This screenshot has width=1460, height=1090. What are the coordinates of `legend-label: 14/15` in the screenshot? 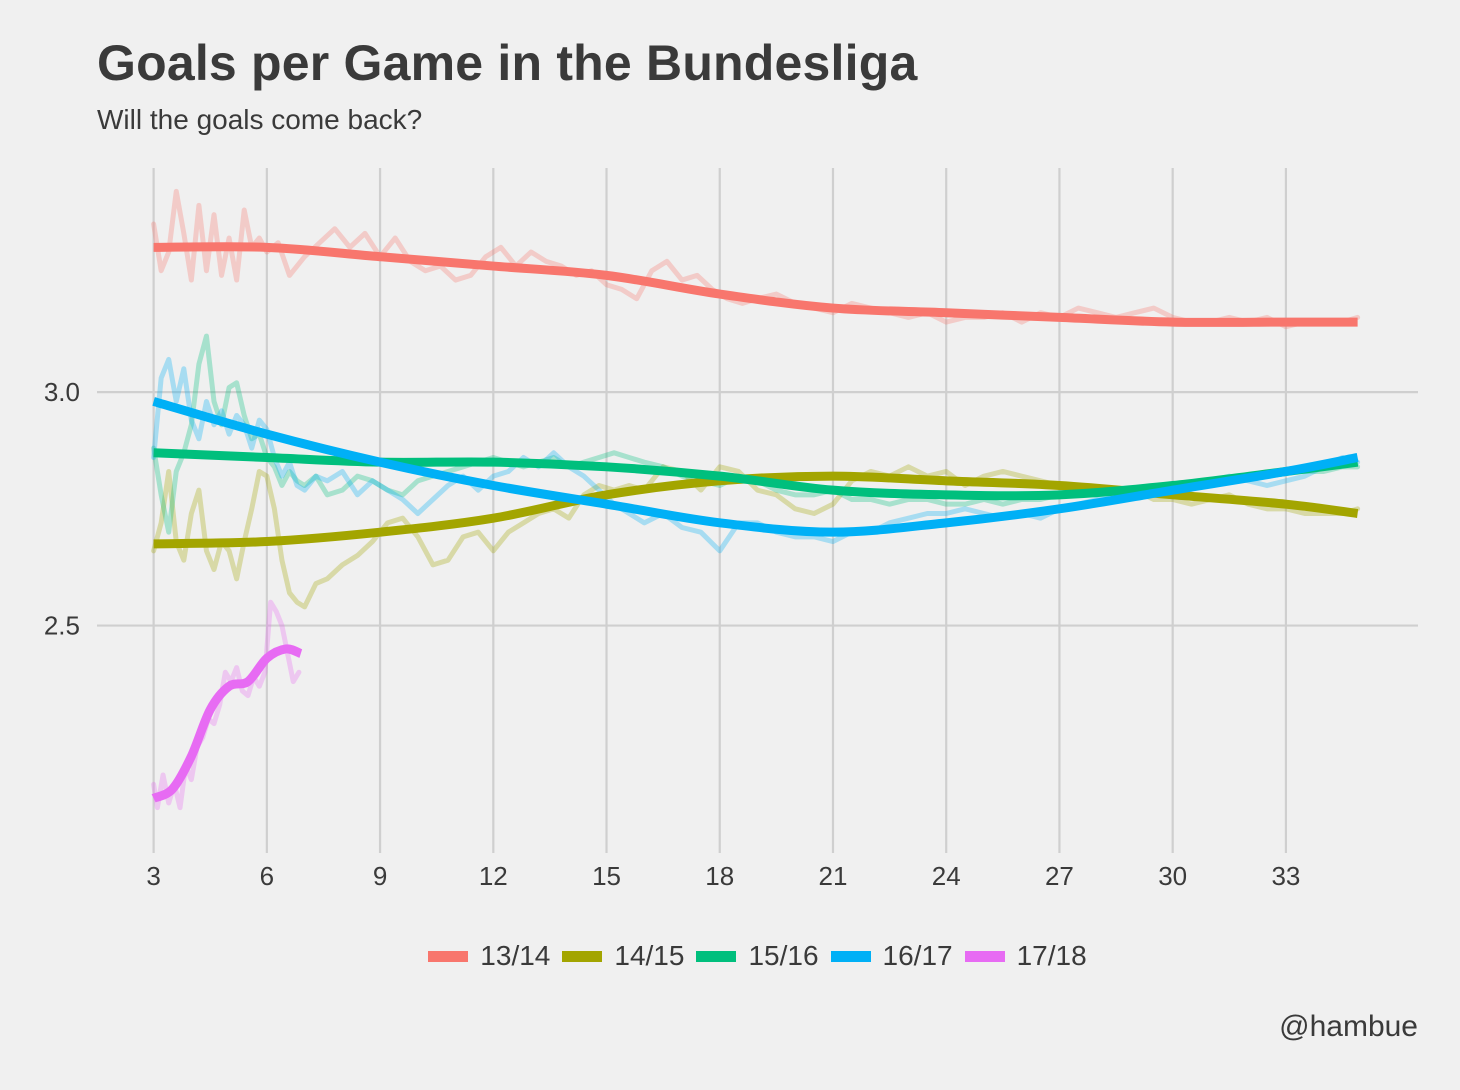 It's located at (649, 955).